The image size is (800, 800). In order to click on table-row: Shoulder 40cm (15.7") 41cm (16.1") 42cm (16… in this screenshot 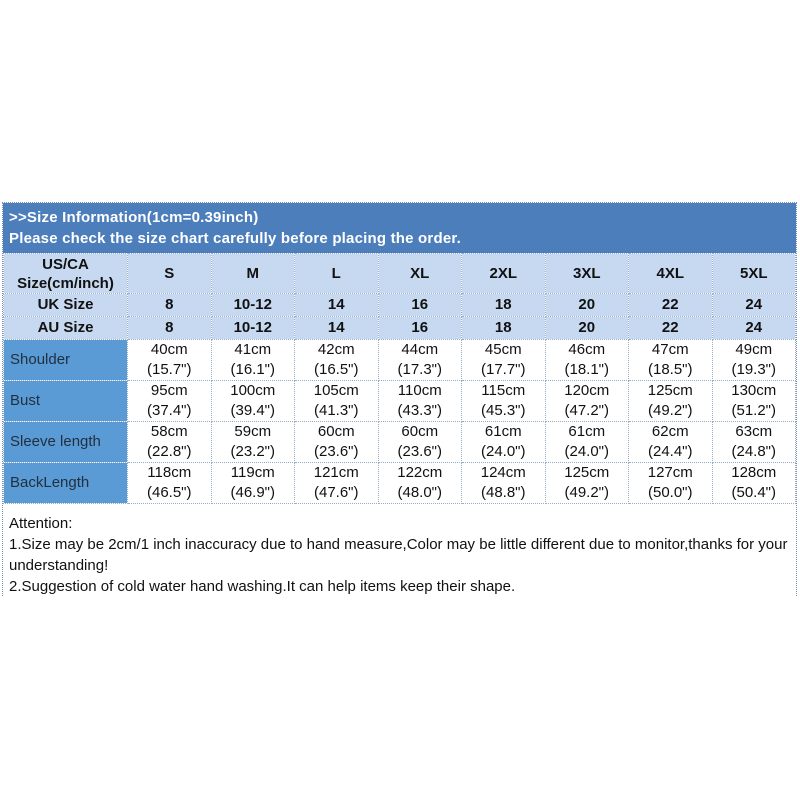, I will do `click(399, 360)`.